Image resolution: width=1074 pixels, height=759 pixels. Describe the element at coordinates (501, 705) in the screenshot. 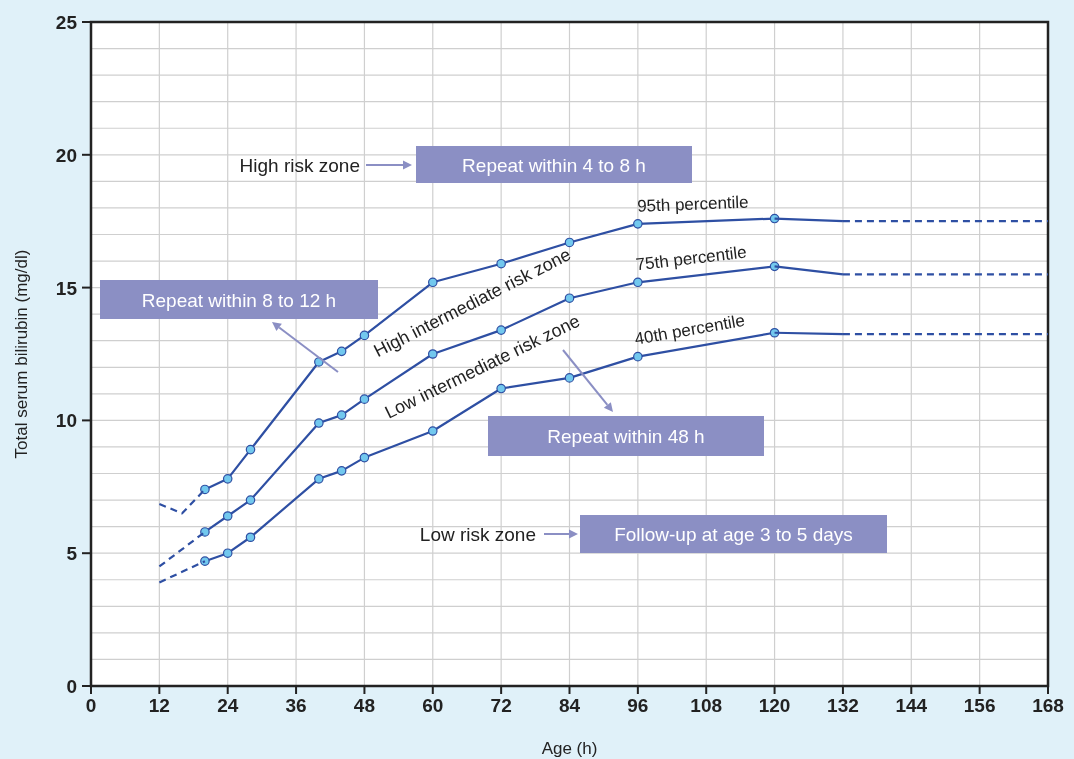

I see `x-tick-label: 72` at that location.